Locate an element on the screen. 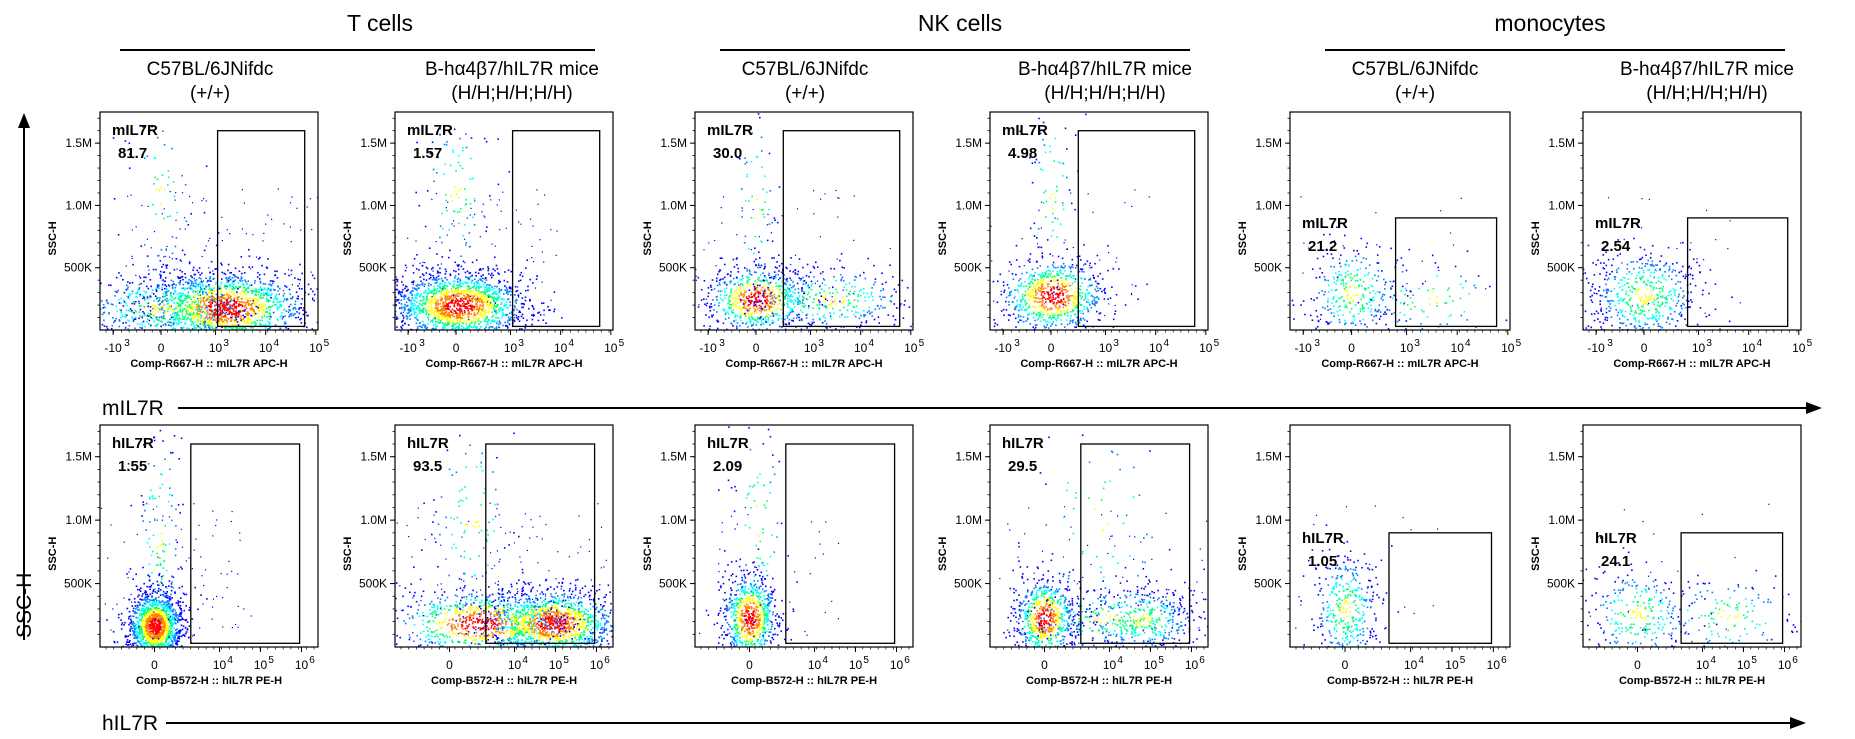 The width and height of the screenshot is (1855, 739). x-tick-label: -10 is located at coordinates (113, 348).